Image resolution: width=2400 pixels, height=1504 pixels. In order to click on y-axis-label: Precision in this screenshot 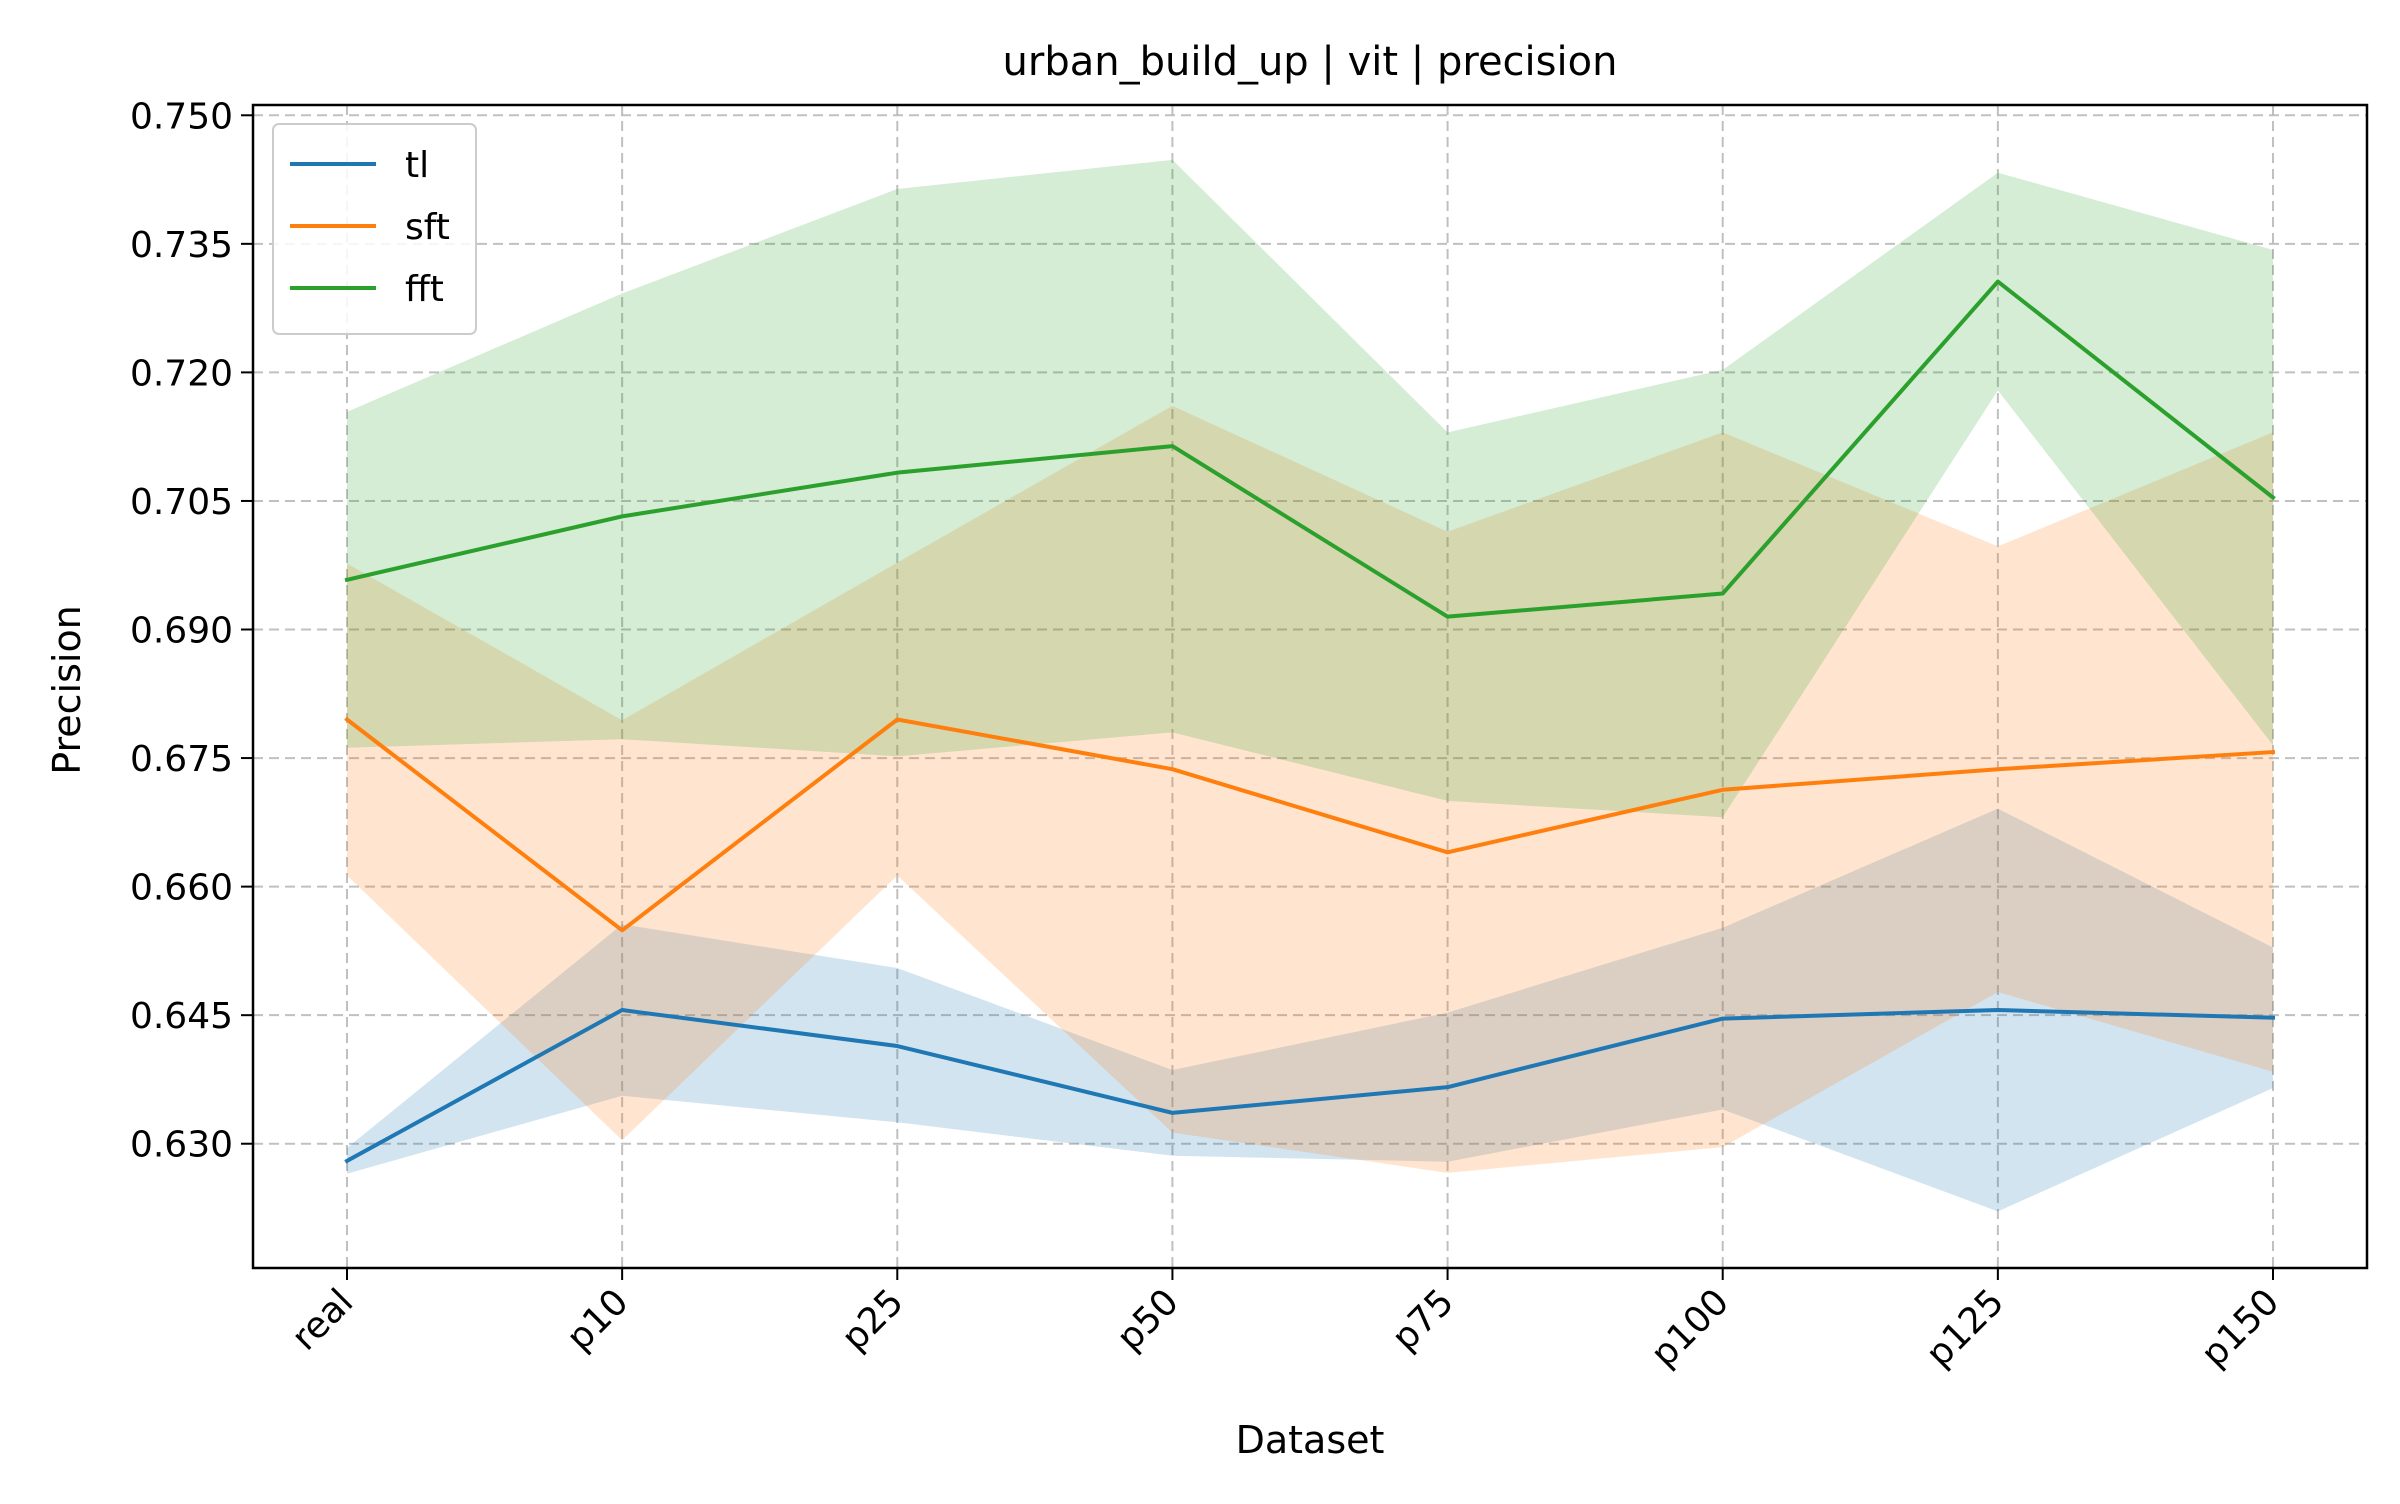, I will do `click(67, 690)`.